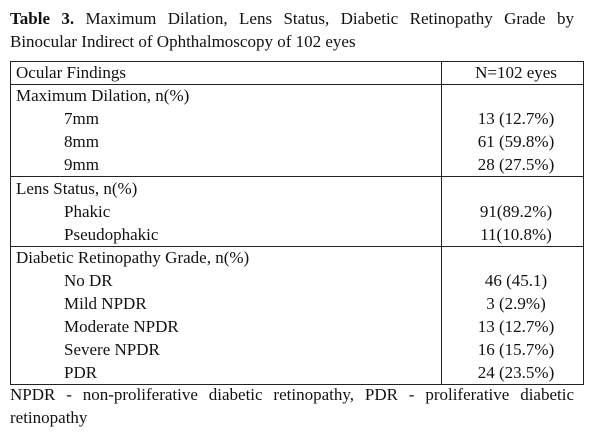 The height and width of the screenshot is (436, 594). I want to click on row-label: Severe NPDR, so click(112, 350).